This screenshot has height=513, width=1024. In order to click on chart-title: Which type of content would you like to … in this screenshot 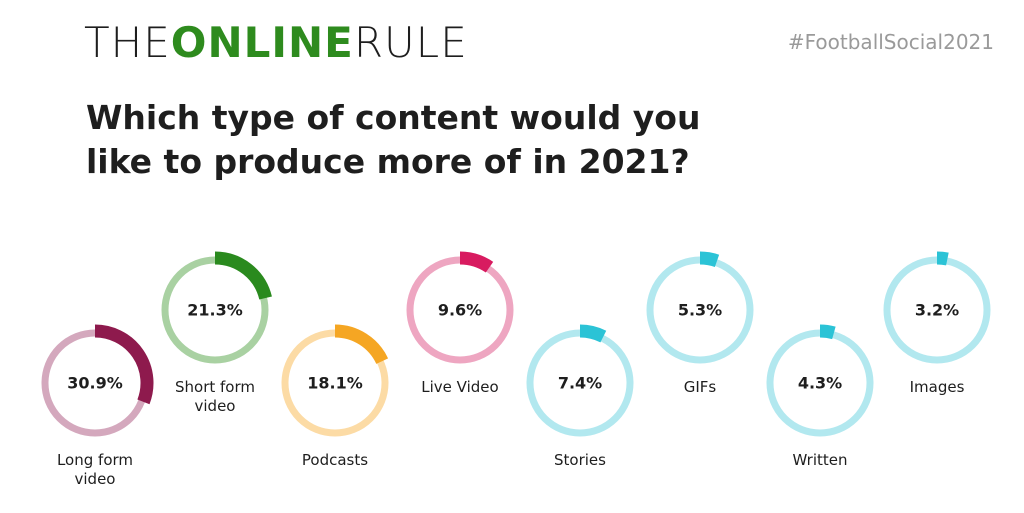, I will do `click(393, 139)`.